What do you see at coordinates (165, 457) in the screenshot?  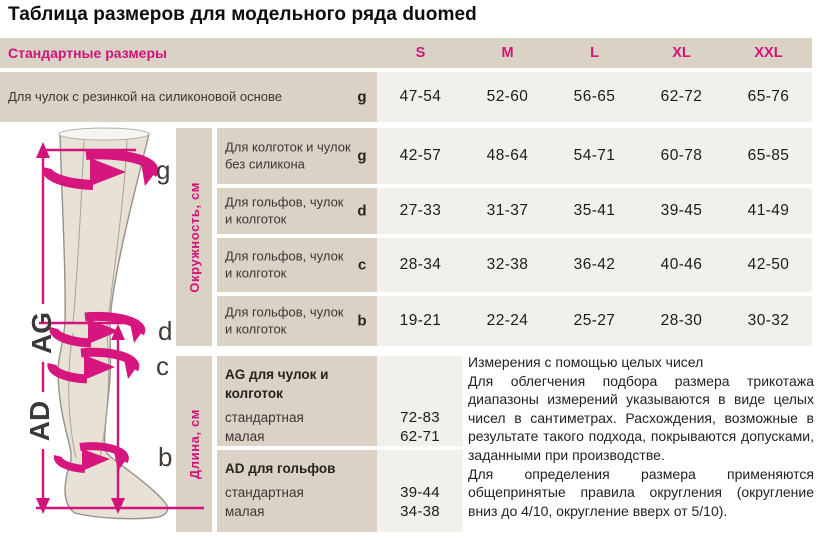 I see `diagram-letter-b: b` at bounding box center [165, 457].